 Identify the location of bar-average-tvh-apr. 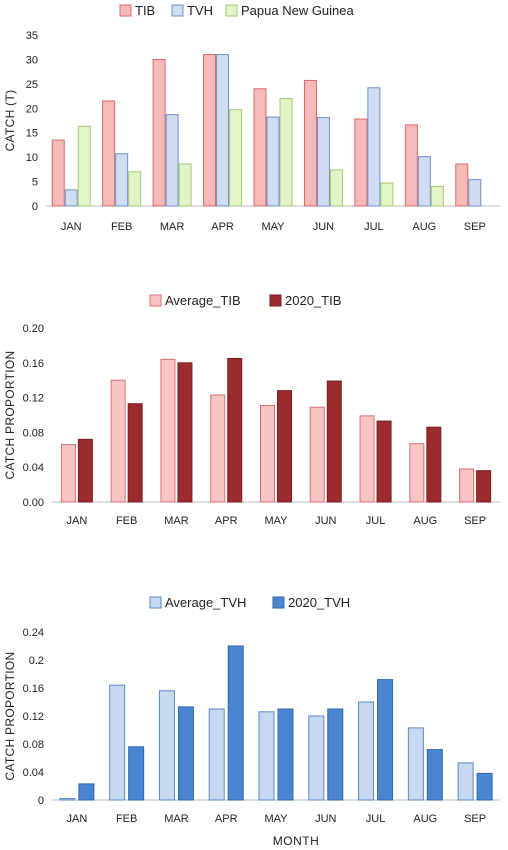
(216, 754).